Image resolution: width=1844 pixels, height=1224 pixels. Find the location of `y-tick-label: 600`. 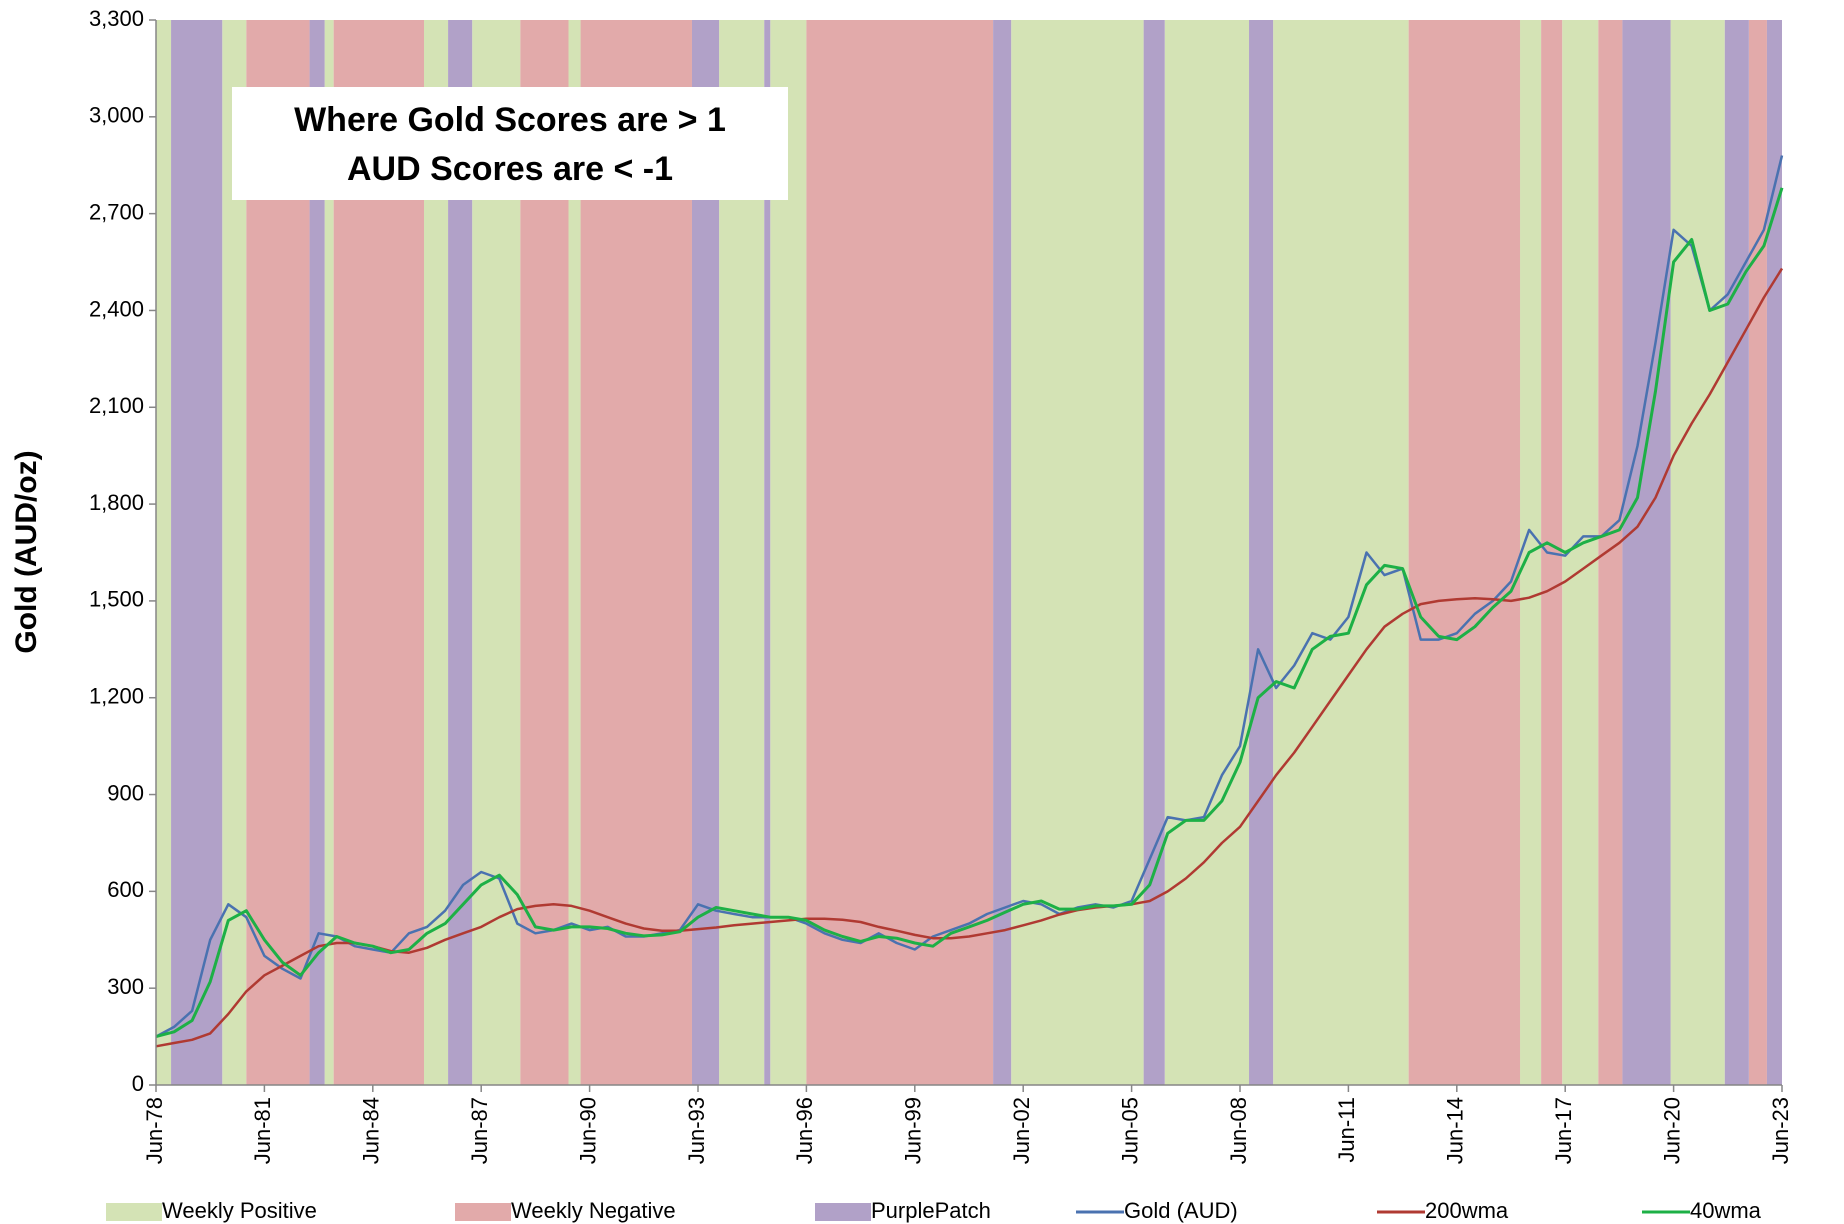

y-tick-label: 600 is located at coordinates (125, 889).